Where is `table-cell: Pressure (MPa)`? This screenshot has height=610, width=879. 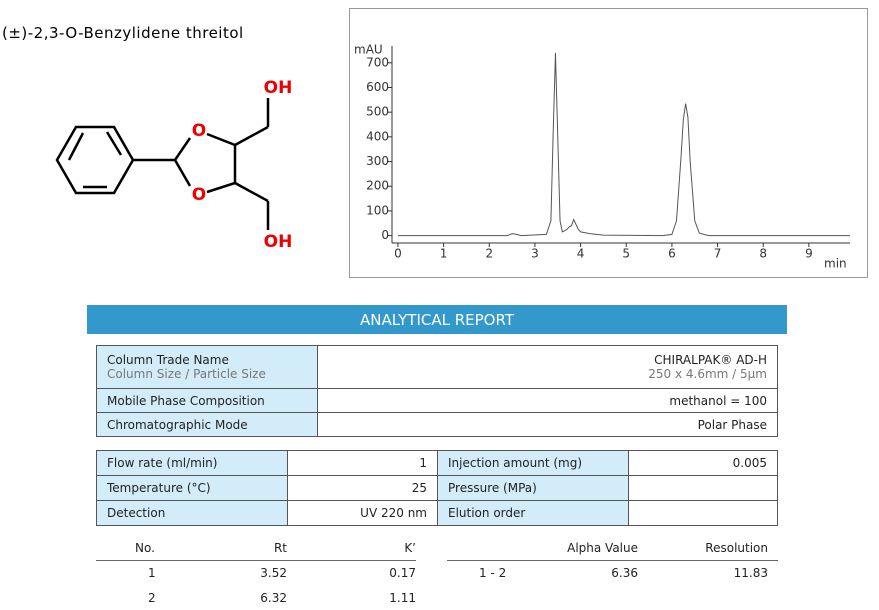
table-cell: Pressure (MPa) is located at coordinates (533, 488).